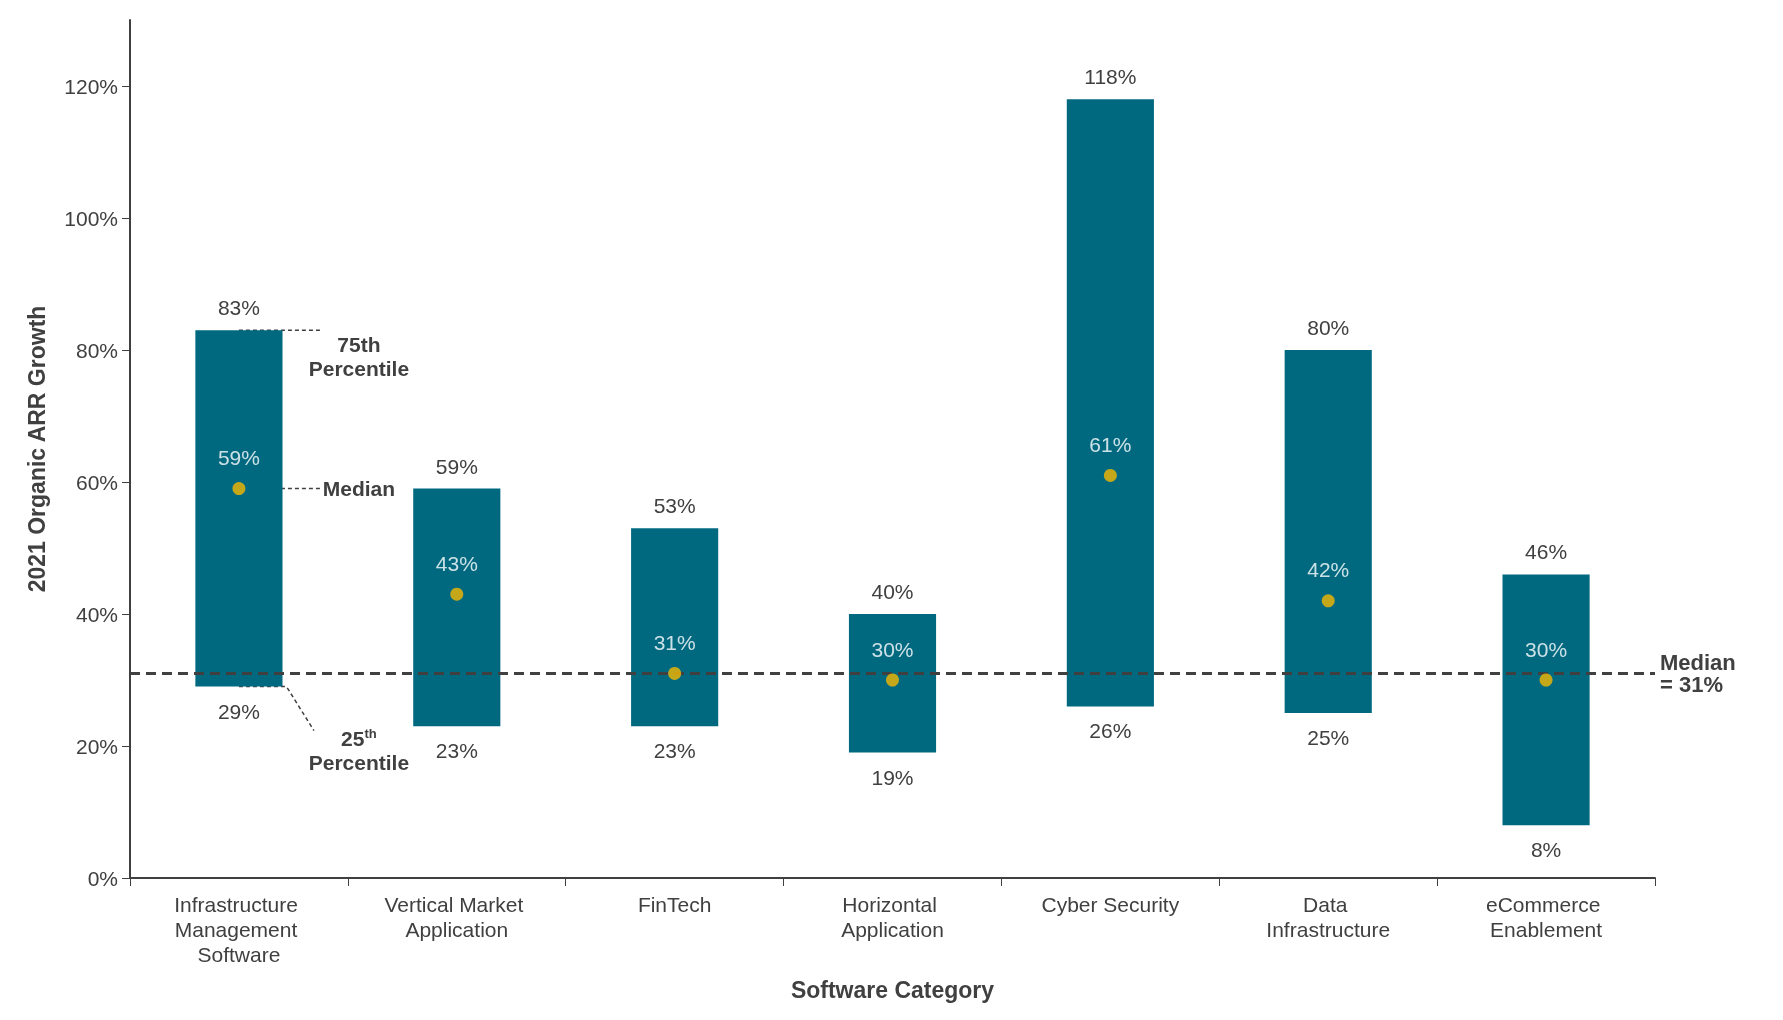  I want to click on y-tick-label: 0%, so click(102, 878).